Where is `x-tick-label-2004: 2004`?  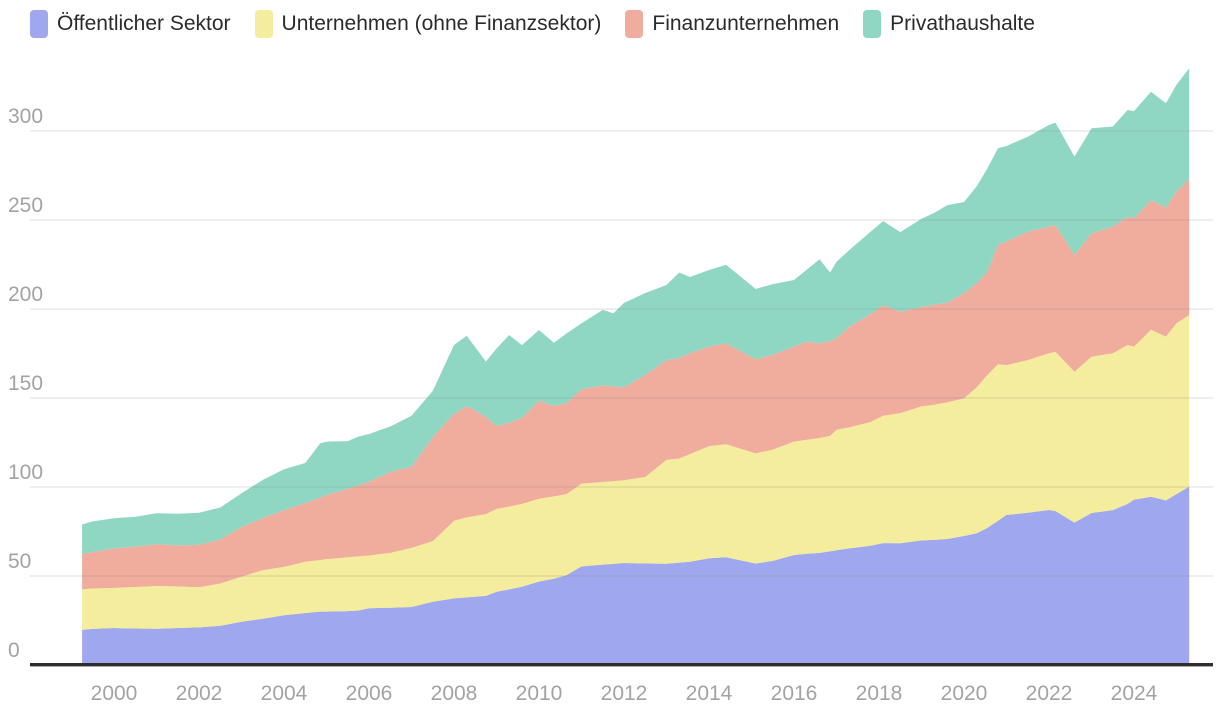
x-tick-label-2004: 2004 is located at coordinates (284, 693).